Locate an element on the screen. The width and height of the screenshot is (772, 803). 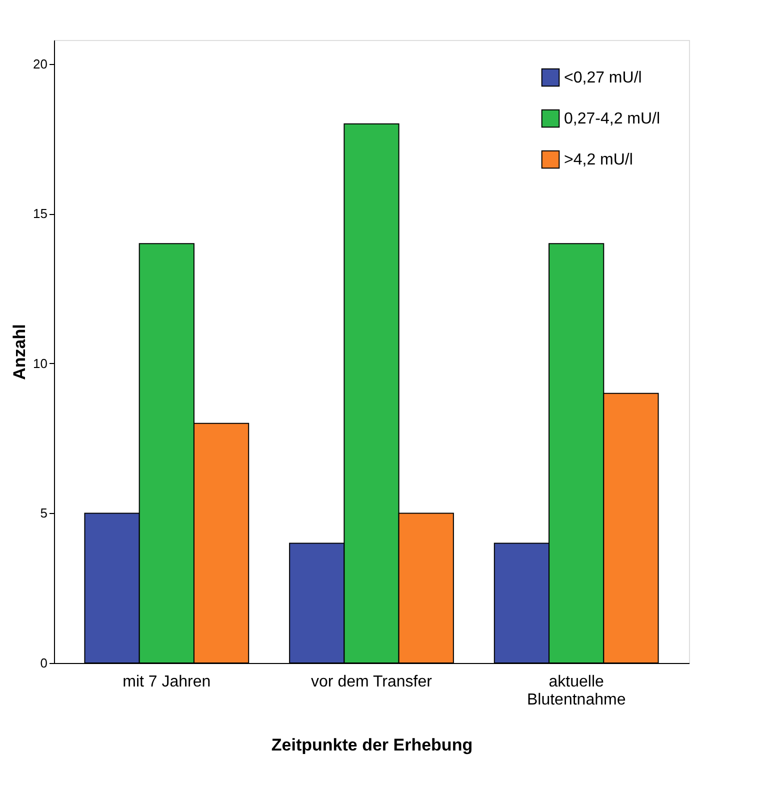
legend-label: 0,27-4,2 mU/l is located at coordinates (612, 119).